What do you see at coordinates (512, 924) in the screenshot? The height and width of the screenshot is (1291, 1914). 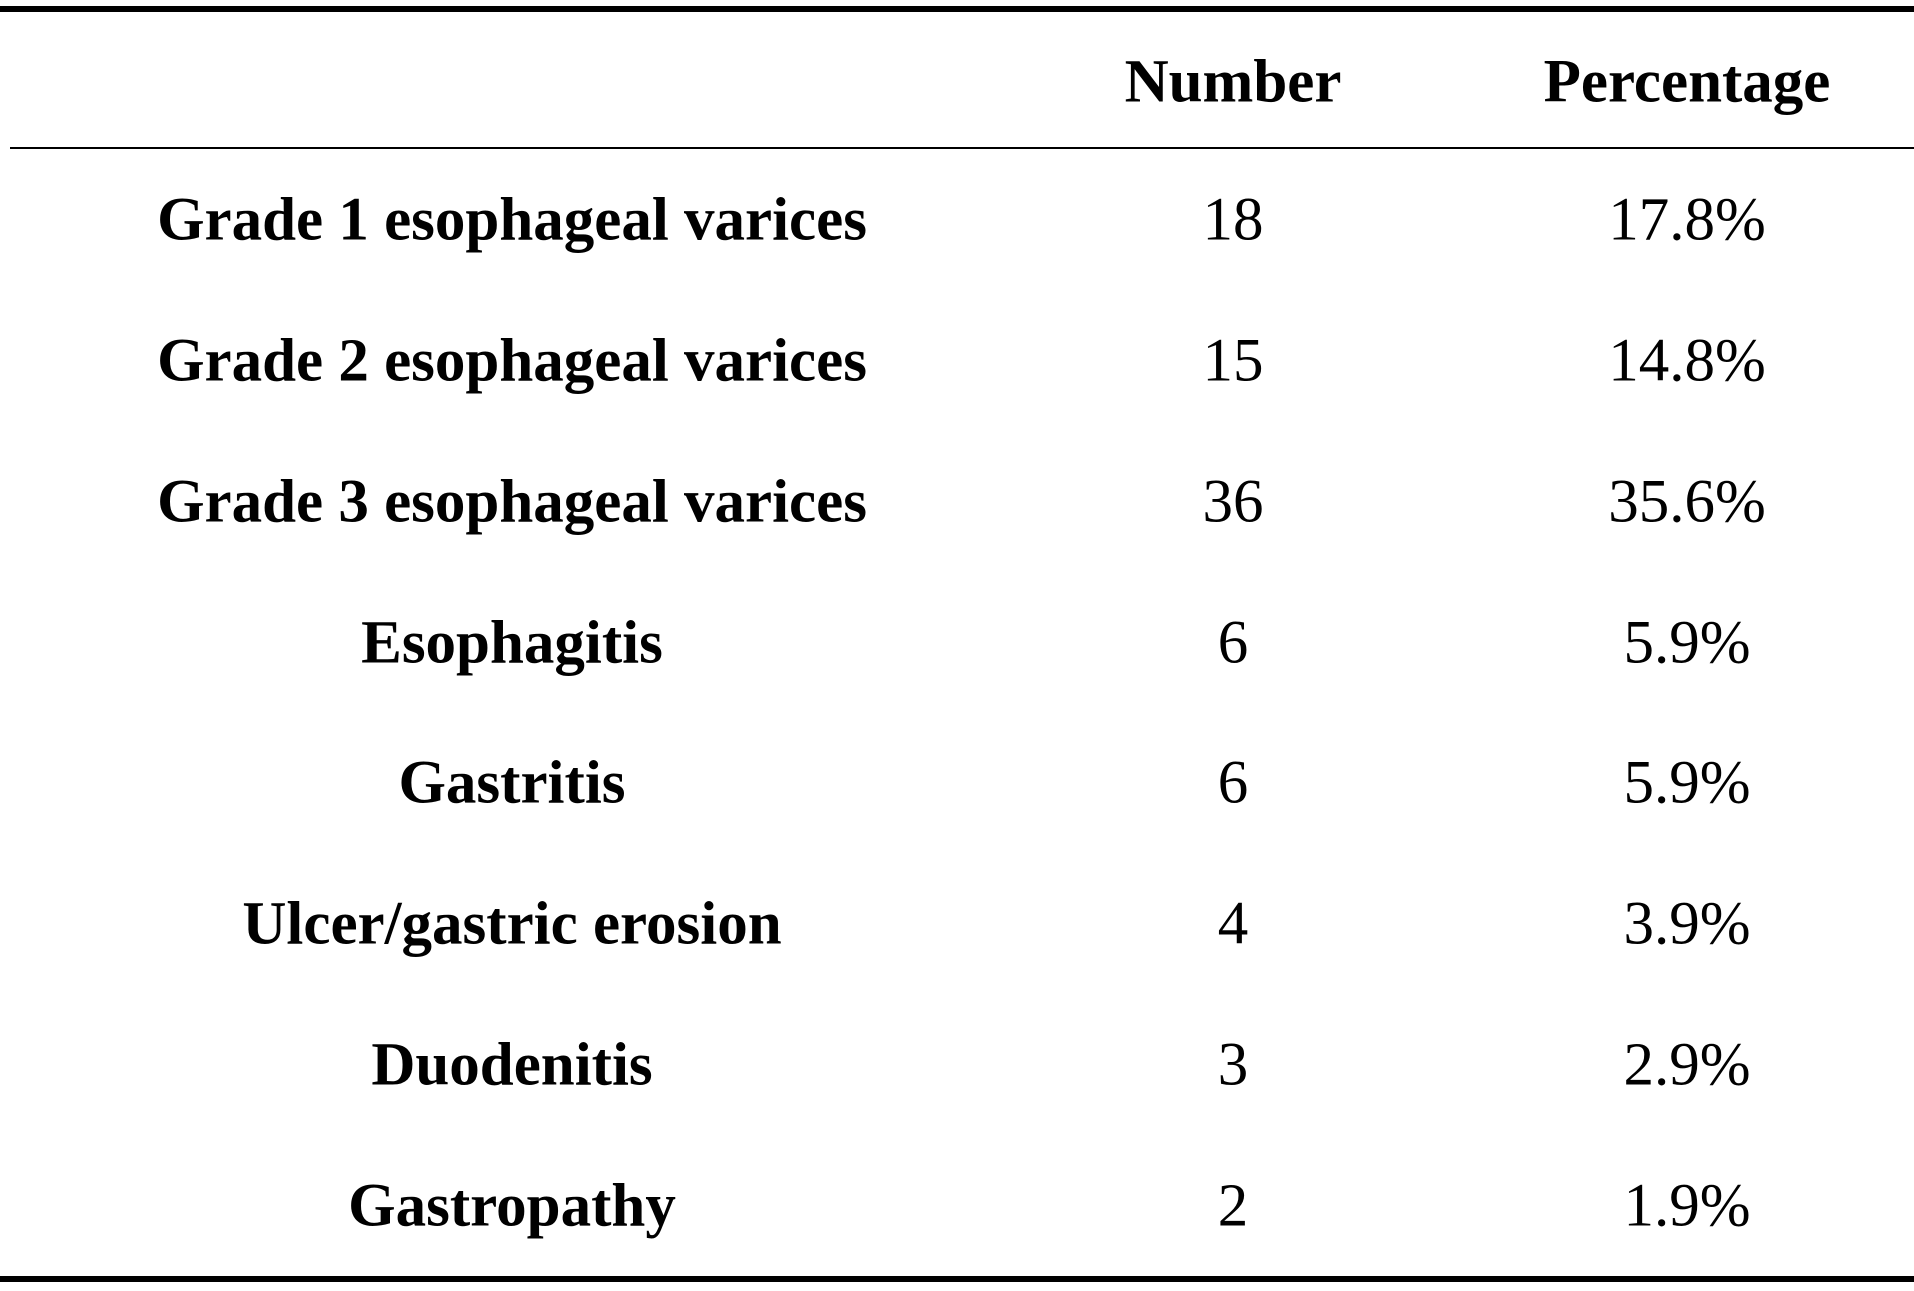 I see `row-label: Ulcer/gastric erosion` at bounding box center [512, 924].